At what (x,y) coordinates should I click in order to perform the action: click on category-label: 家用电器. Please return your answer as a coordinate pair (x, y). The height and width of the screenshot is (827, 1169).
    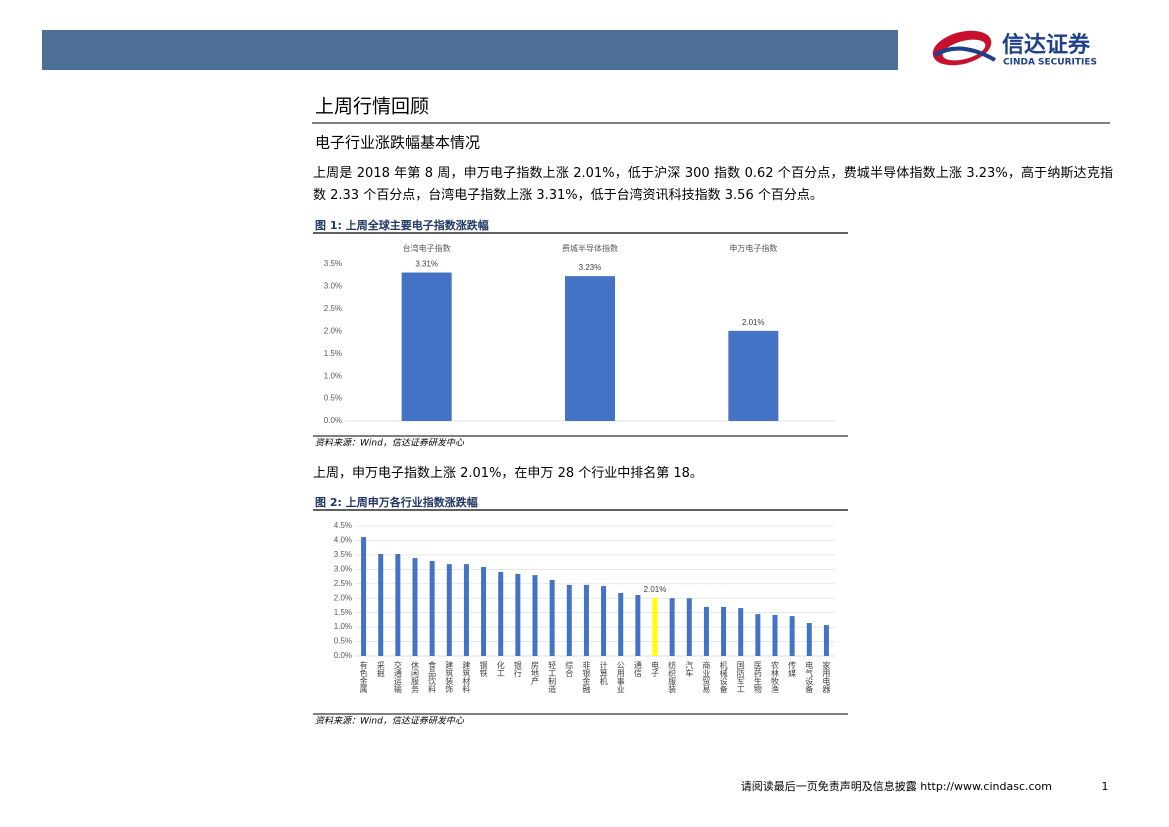
    Looking at the image, I should click on (826, 677).